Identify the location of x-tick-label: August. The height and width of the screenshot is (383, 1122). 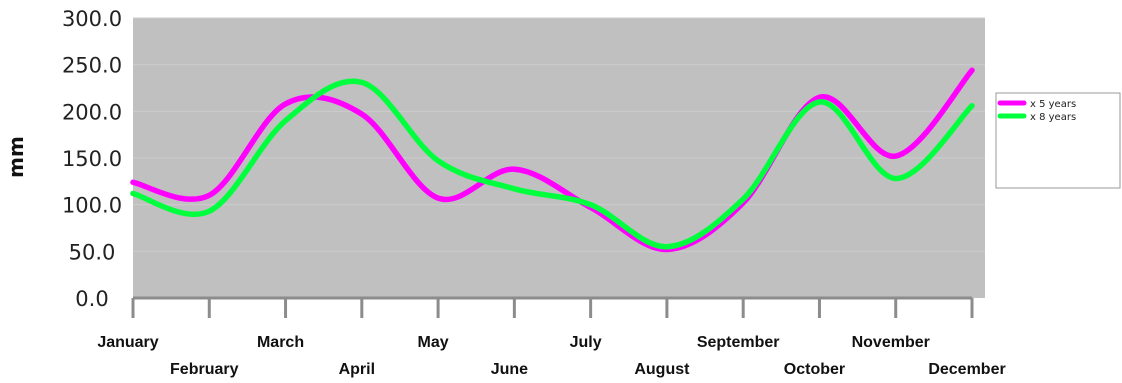
(662, 369).